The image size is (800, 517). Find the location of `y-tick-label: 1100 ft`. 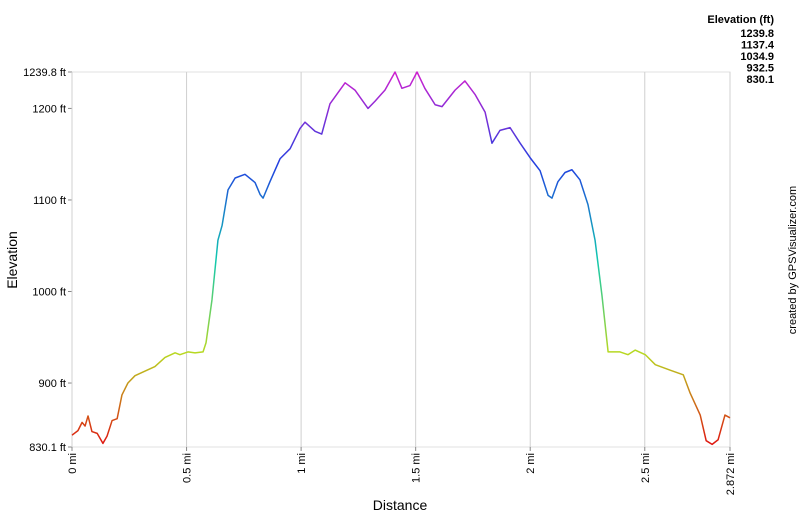

y-tick-label: 1100 ft is located at coordinates (49, 201).